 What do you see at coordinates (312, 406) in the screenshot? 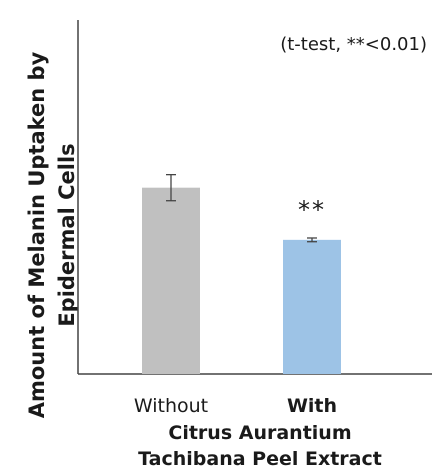
I see `category-label-with: With` at bounding box center [312, 406].